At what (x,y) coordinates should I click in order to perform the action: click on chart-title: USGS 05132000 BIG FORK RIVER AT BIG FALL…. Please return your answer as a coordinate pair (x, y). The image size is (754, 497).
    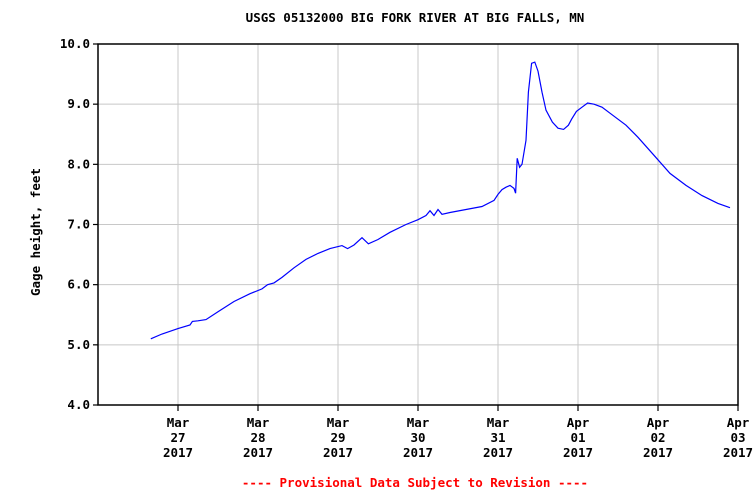
    Looking at the image, I should click on (415, 17).